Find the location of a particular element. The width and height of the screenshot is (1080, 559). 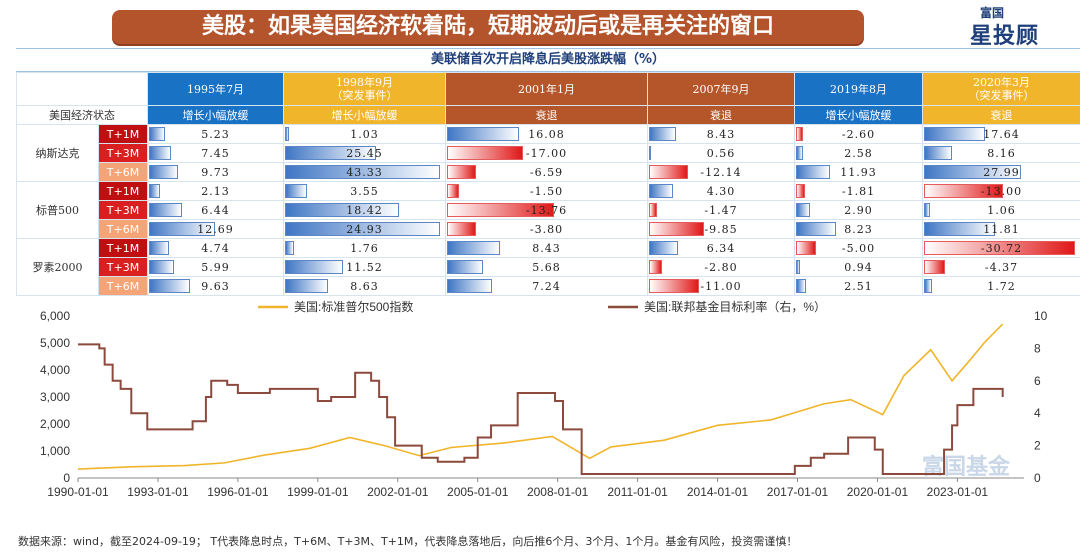

return-value: 0.94 is located at coordinates (858, 267).